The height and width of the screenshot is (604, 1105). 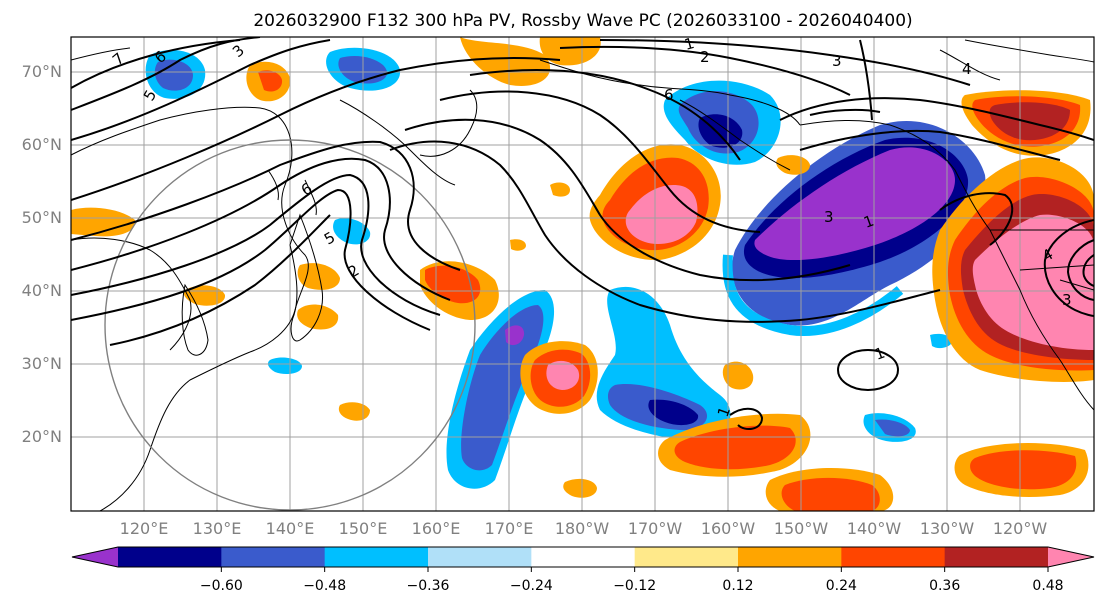 What do you see at coordinates (428, 586) in the screenshot?
I see `colorbar-tick-label: −0.36` at bounding box center [428, 586].